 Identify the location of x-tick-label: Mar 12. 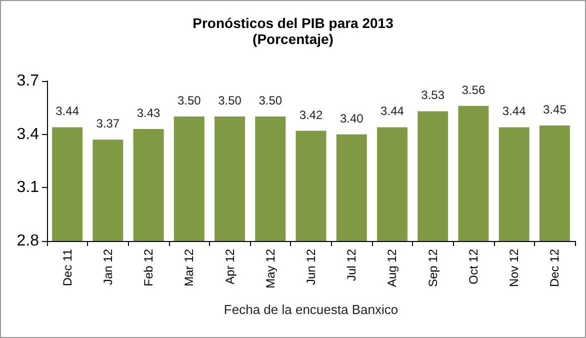
(189, 267).